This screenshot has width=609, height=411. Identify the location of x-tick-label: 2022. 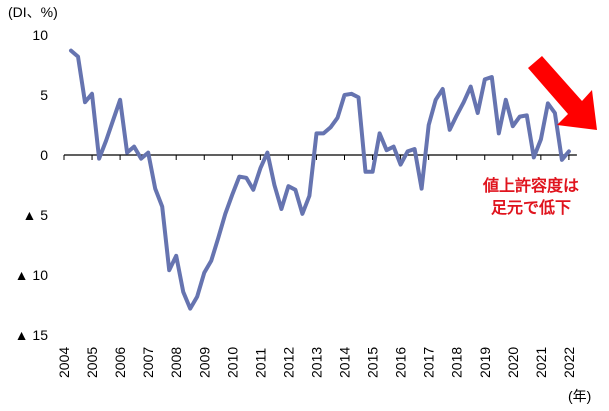
(569, 362).